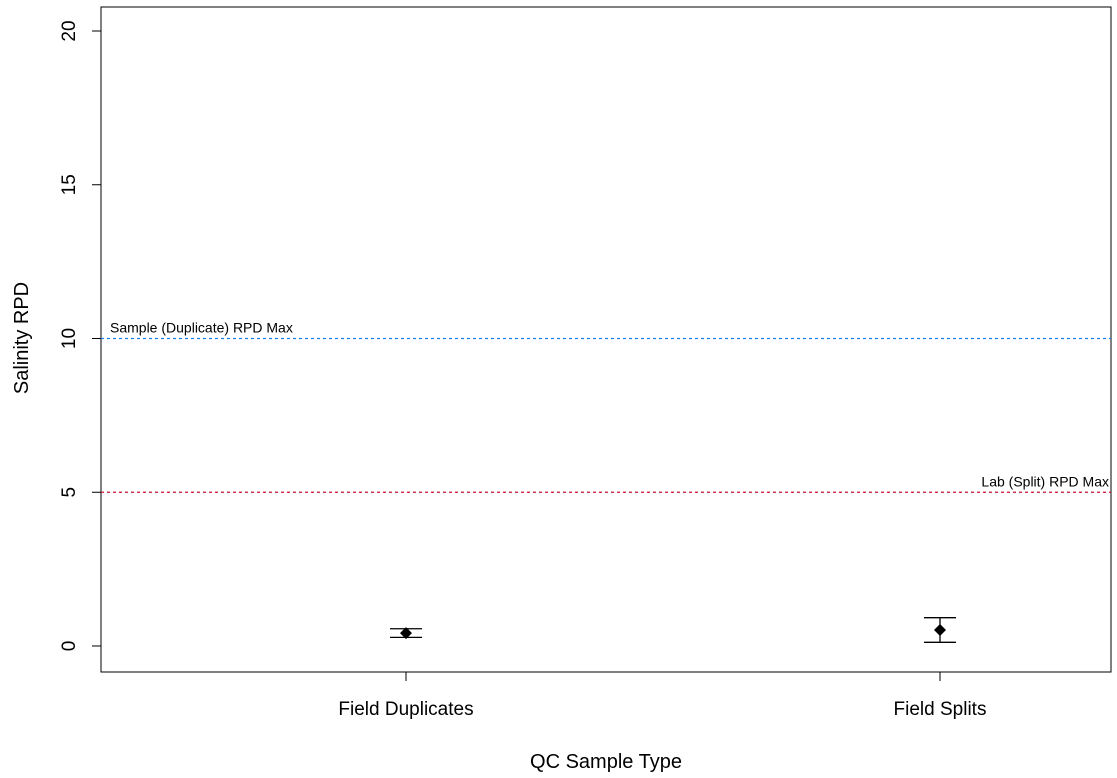 This screenshot has height=778, width=1117. Describe the element at coordinates (405, 709) in the screenshot. I see `x-tick-label: Field Duplicates` at that location.